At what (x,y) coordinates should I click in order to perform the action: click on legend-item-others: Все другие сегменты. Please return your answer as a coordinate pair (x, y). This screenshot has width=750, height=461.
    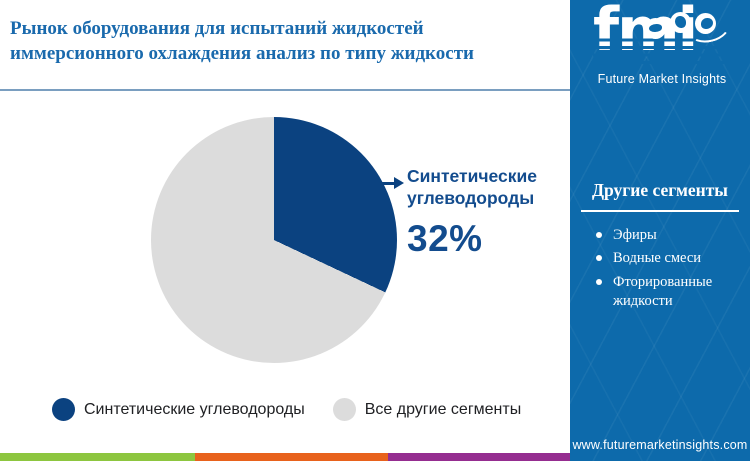
    Looking at the image, I should click on (427, 409).